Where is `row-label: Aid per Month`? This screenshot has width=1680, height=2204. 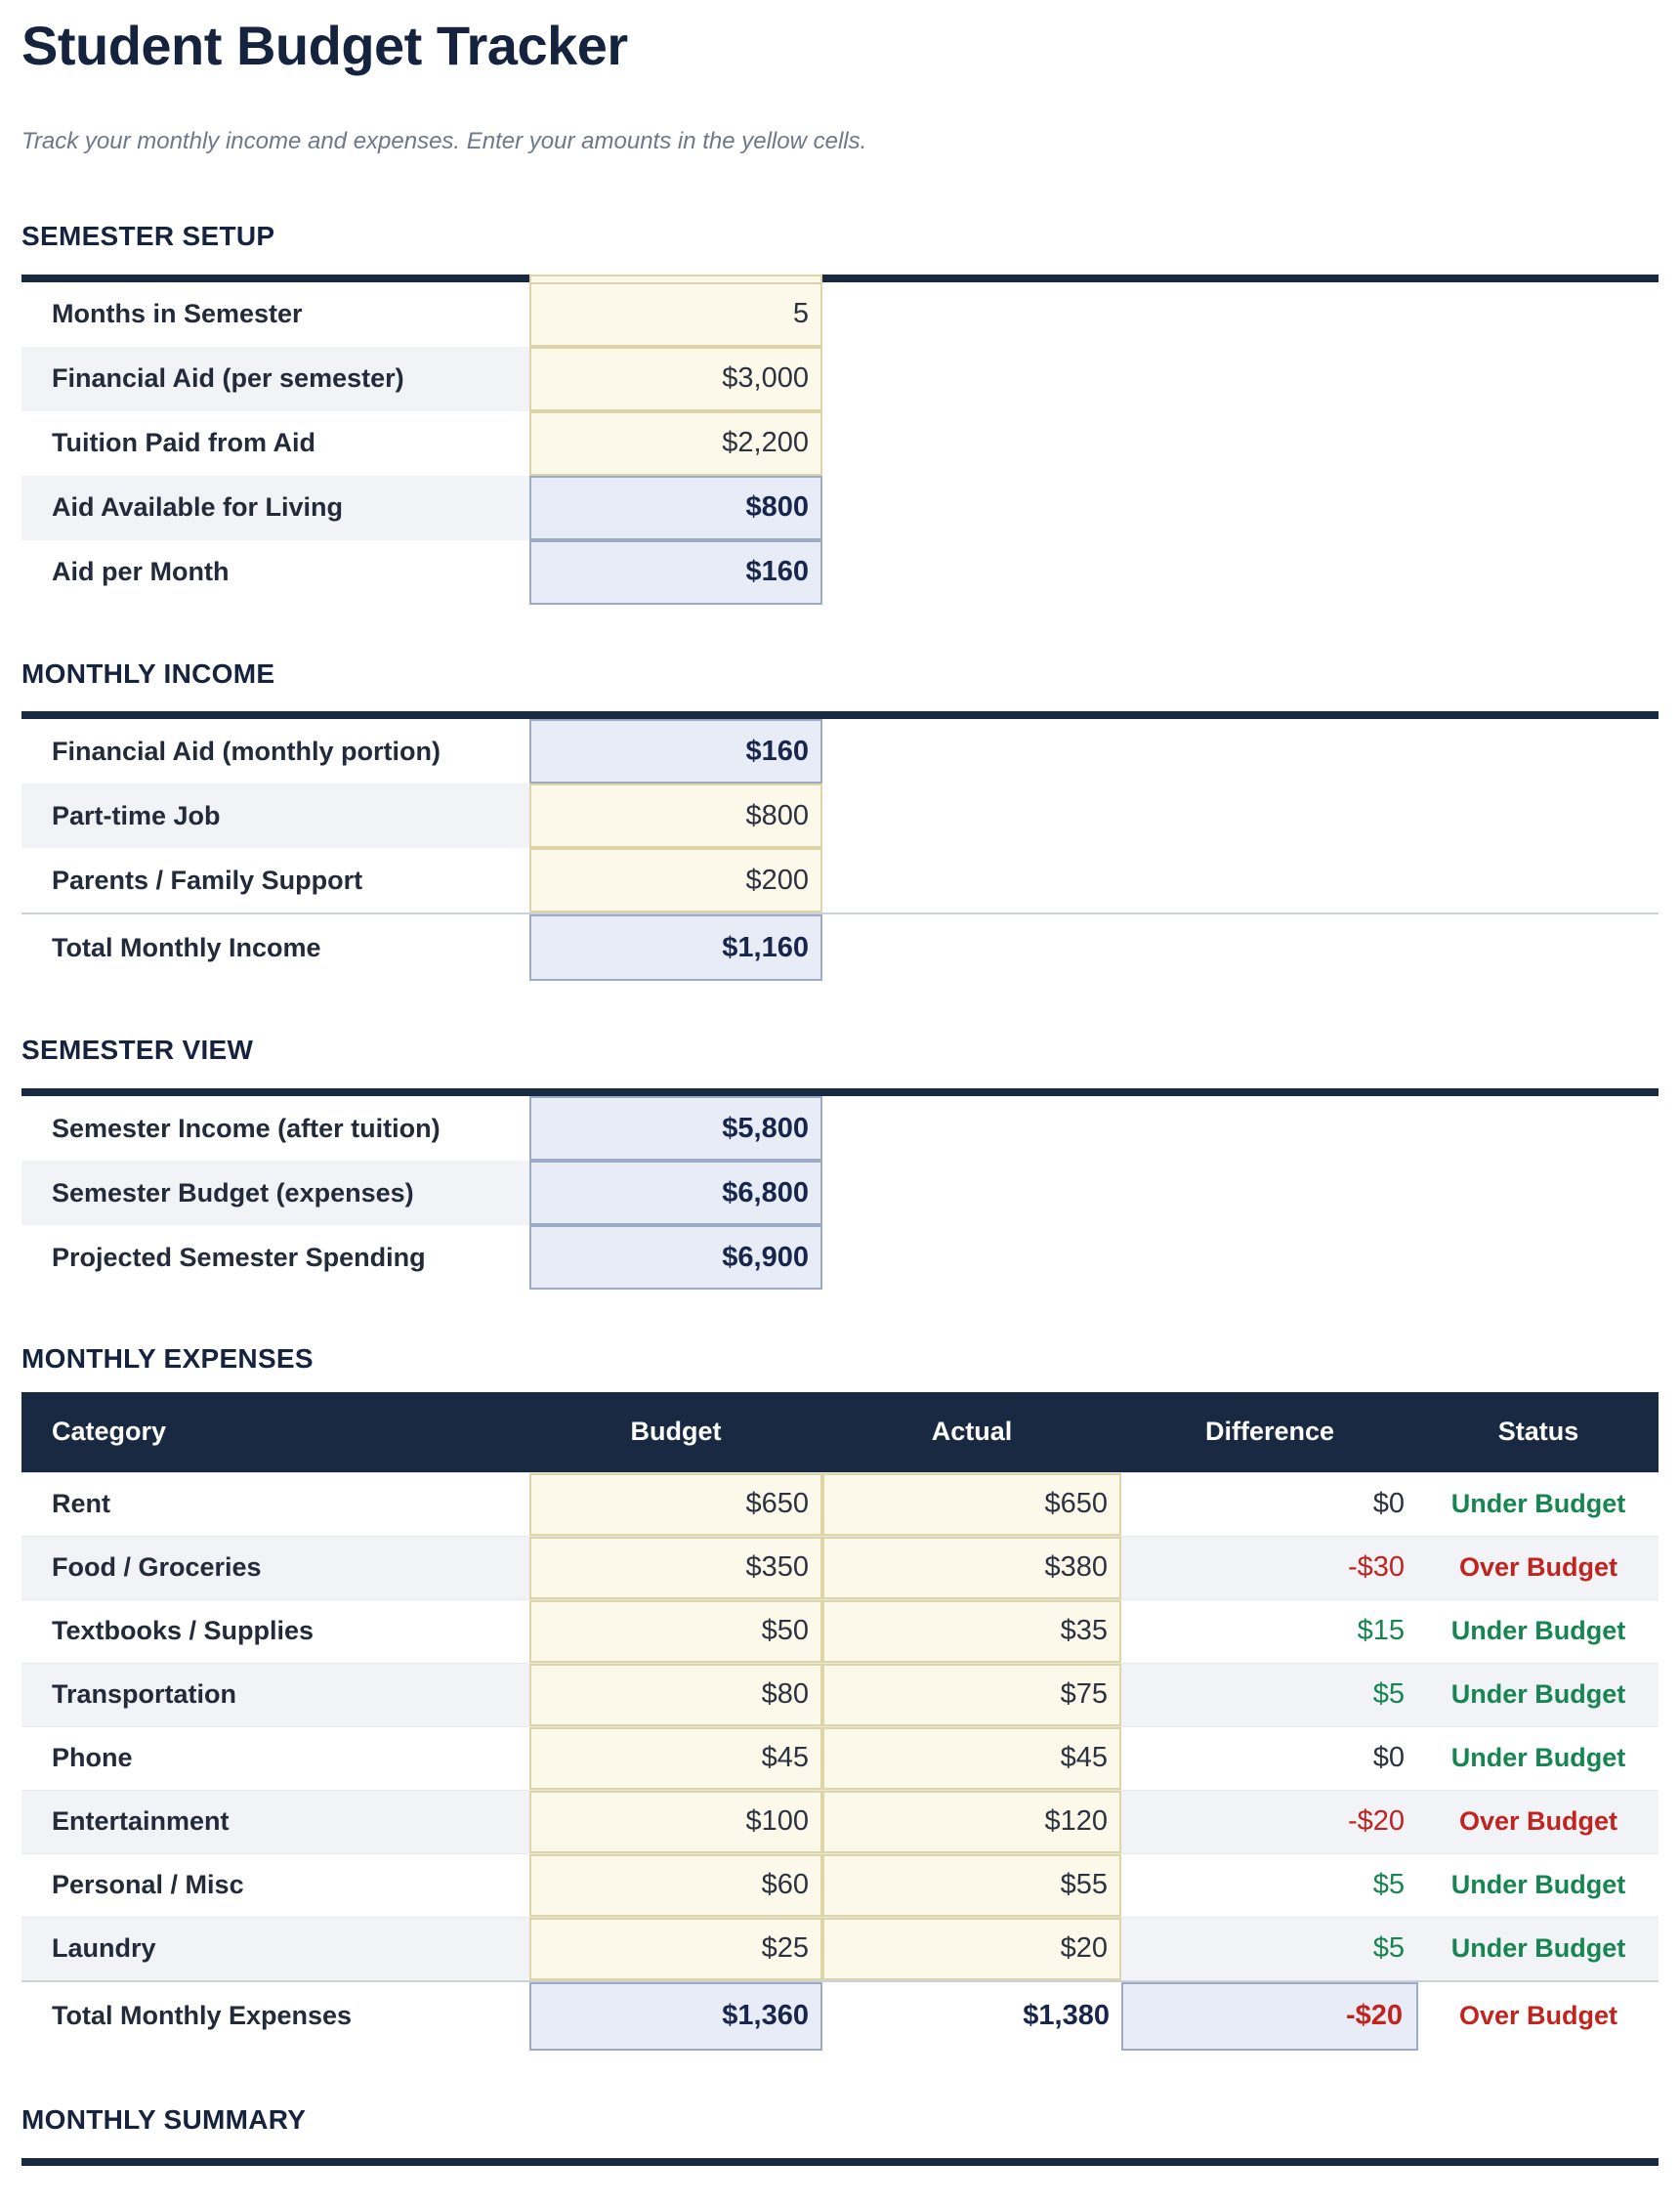
row-label: Aid per Month is located at coordinates (141, 572).